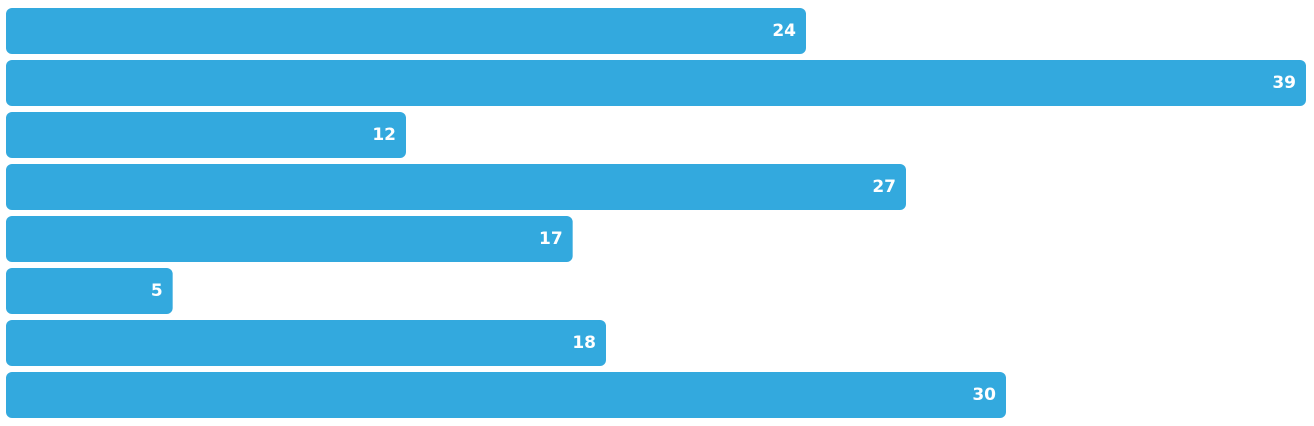  I want to click on bar-value-label: 24, so click(784, 31).